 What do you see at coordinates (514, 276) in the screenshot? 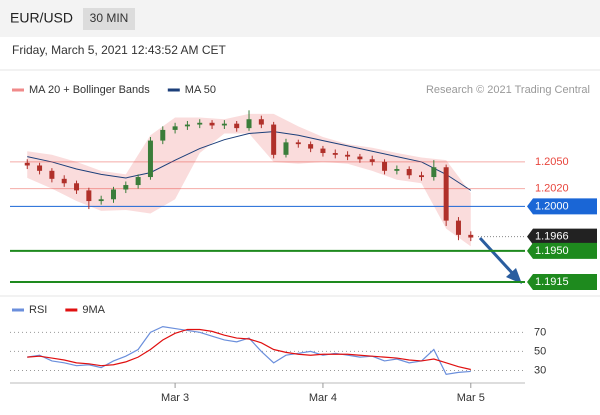
I see `arrow-head` at bounding box center [514, 276].